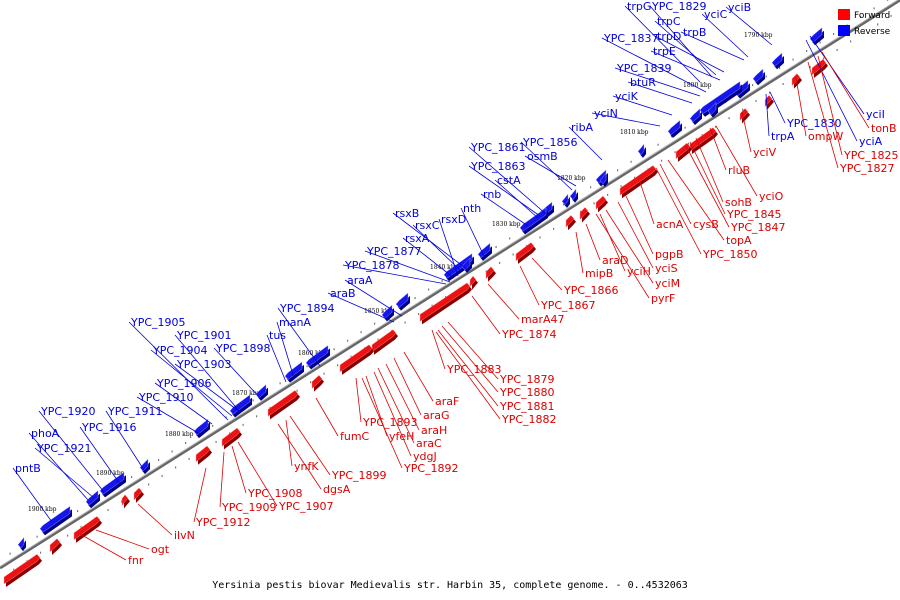 Image resolution: width=900 pixels, height=600 pixels. I want to click on reverse-label-ypc-1861: YPC_1861, so click(507, 178).